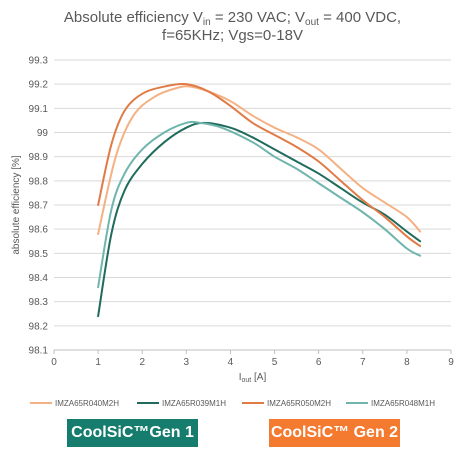  I want to click on coolsic-gen1-badge: CoolSiC™Gen 1, so click(132, 433).